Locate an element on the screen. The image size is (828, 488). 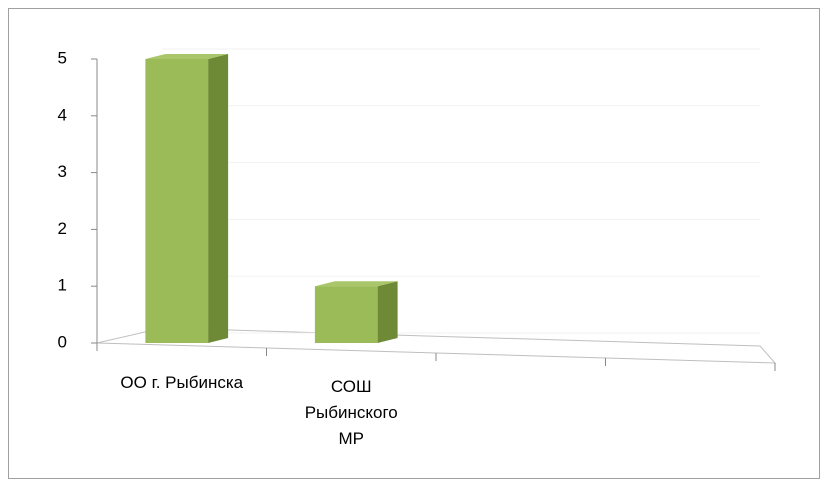
y-tick-label: 3 is located at coordinates (62, 171).